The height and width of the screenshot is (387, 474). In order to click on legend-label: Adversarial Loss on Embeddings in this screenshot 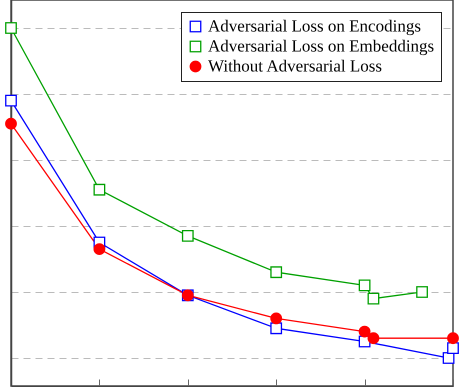, I will do `click(321, 46)`.